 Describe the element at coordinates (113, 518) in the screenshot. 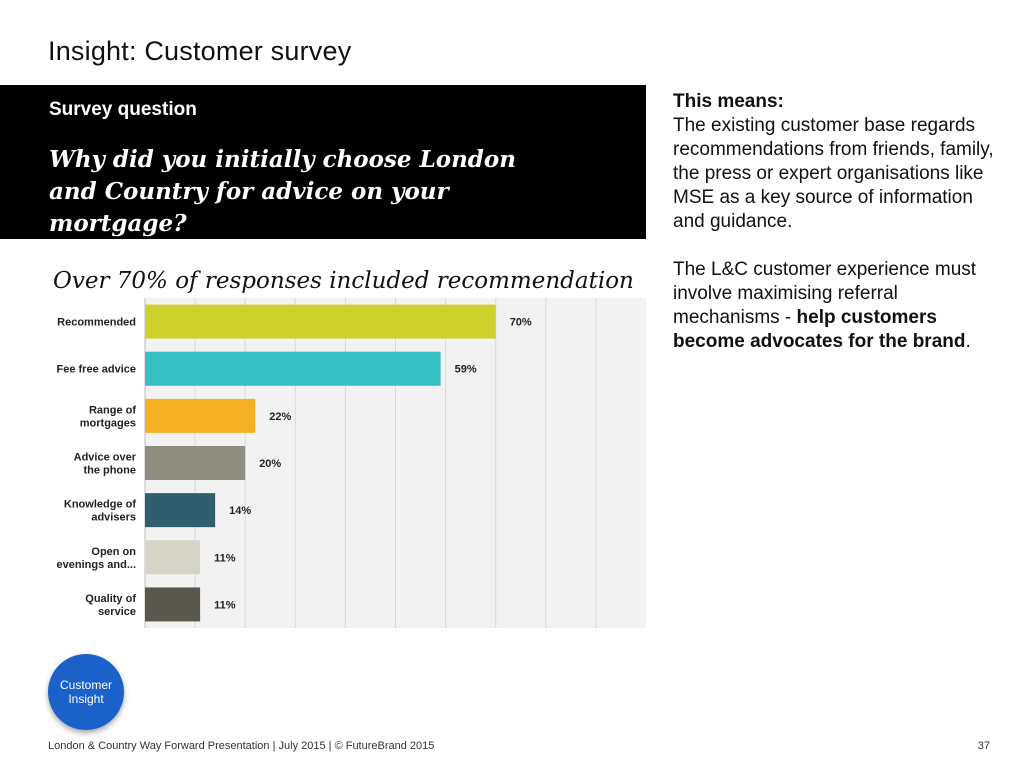

I see `category-label: advisers` at that location.